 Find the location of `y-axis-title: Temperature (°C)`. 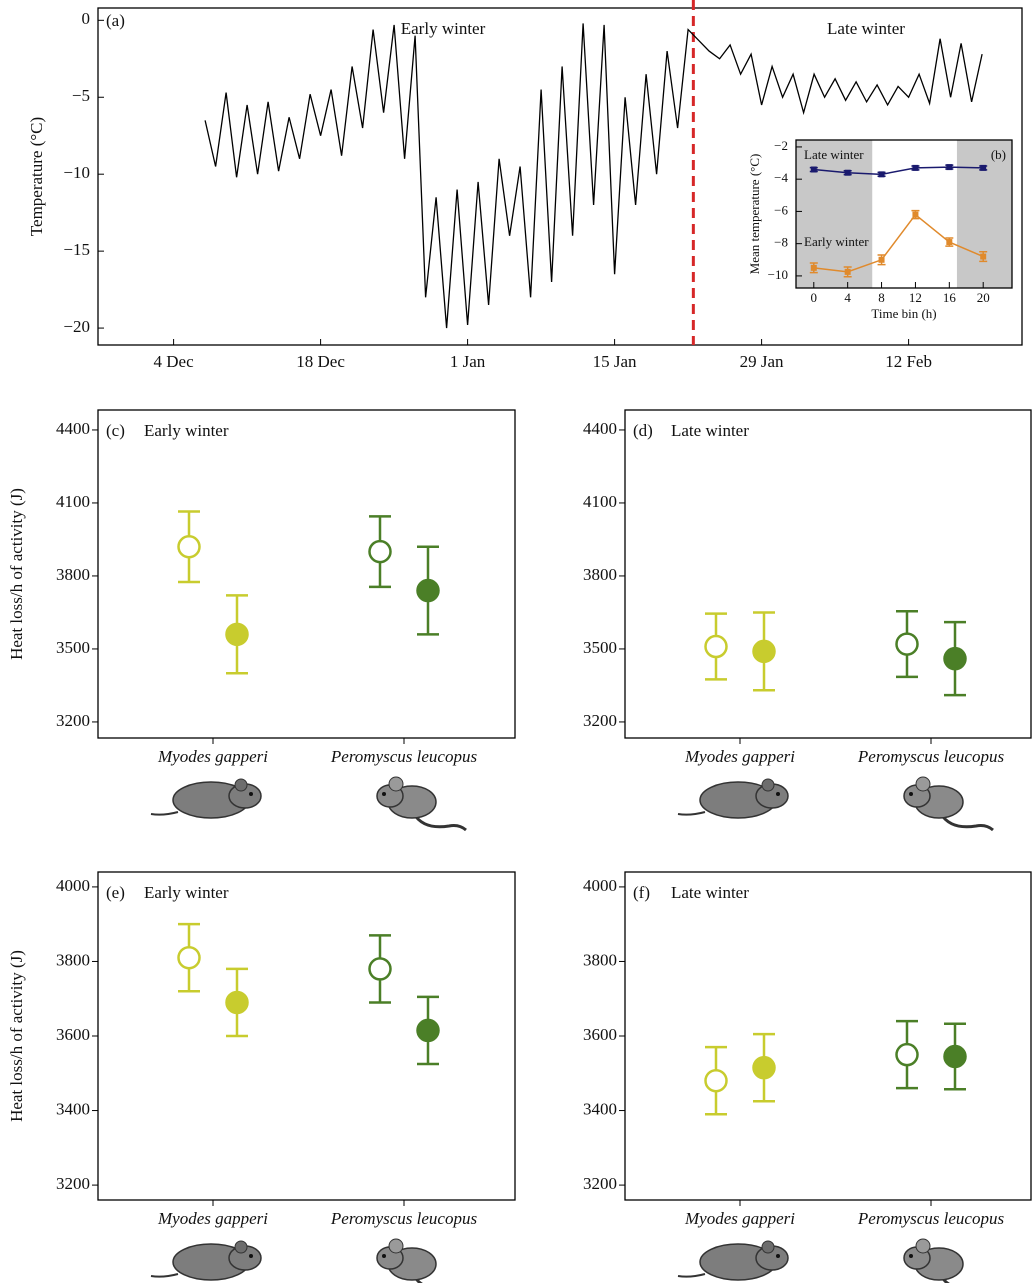

y-axis-title: Temperature (°C) is located at coordinates (36, 176).